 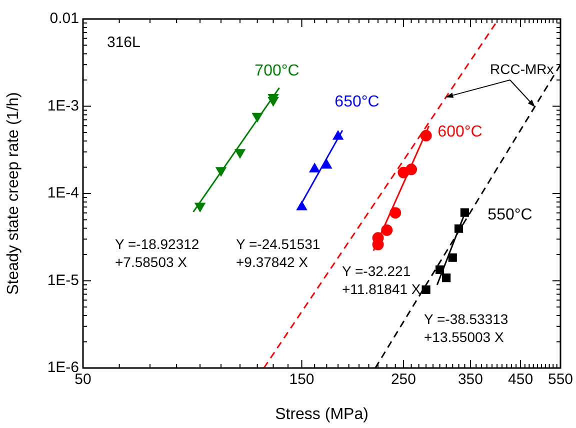 What do you see at coordinates (278, 244) in the screenshot?
I see `annotation: Y =-24.51531` at bounding box center [278, 244].